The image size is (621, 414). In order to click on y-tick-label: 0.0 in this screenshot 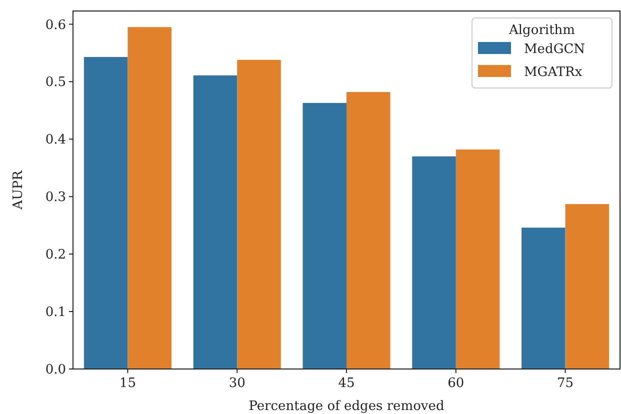, I will do `click(55, 370)`.